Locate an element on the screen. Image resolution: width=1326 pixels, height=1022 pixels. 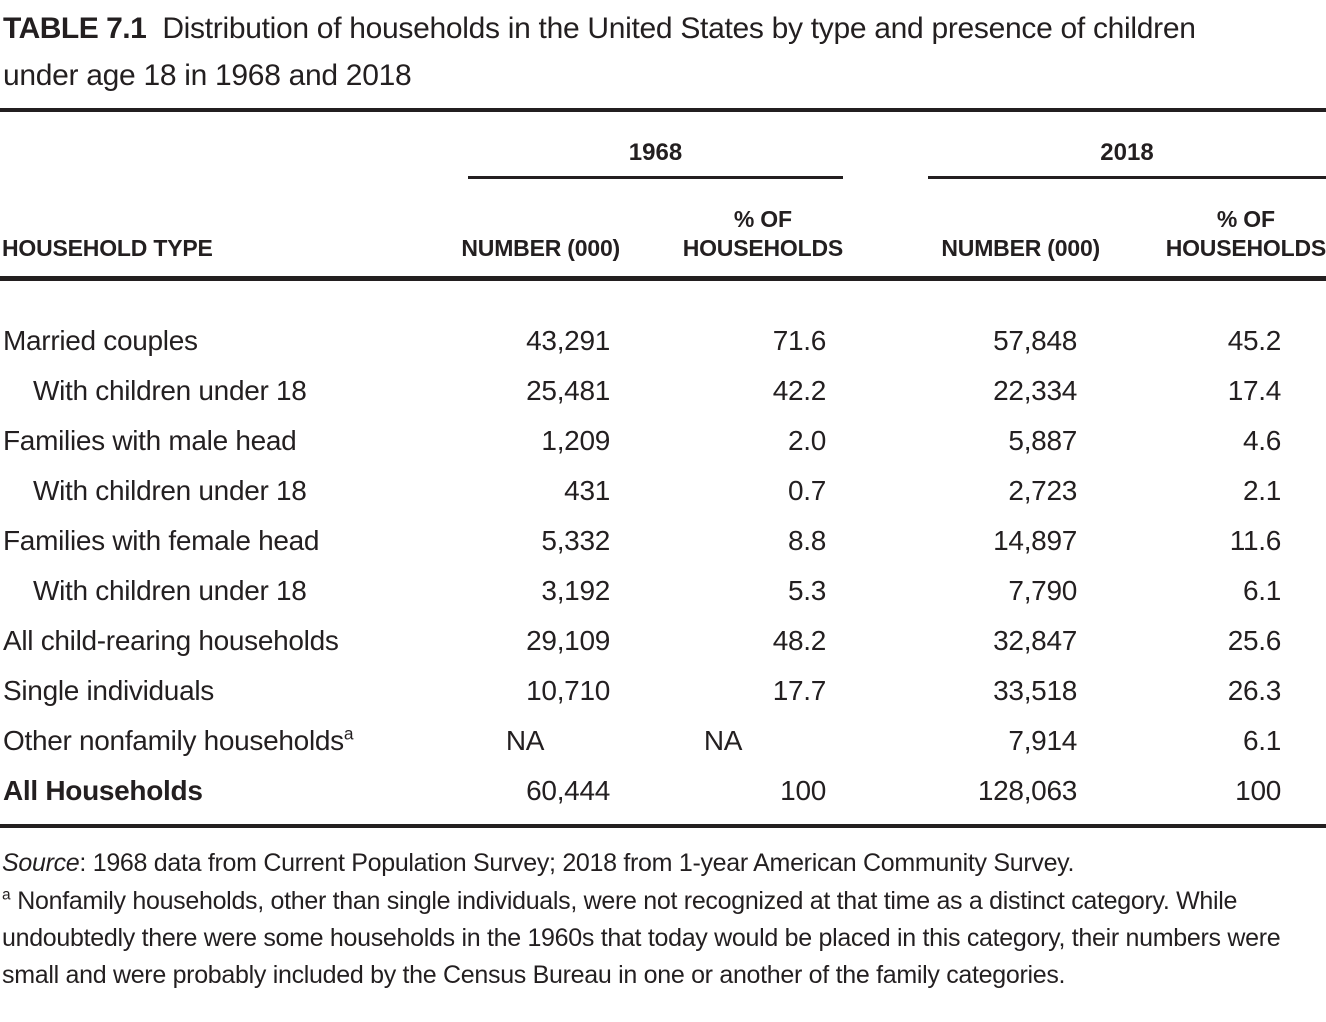
household-type-cell: Other nonfamily householdsa is located at coordinates (220, 741).